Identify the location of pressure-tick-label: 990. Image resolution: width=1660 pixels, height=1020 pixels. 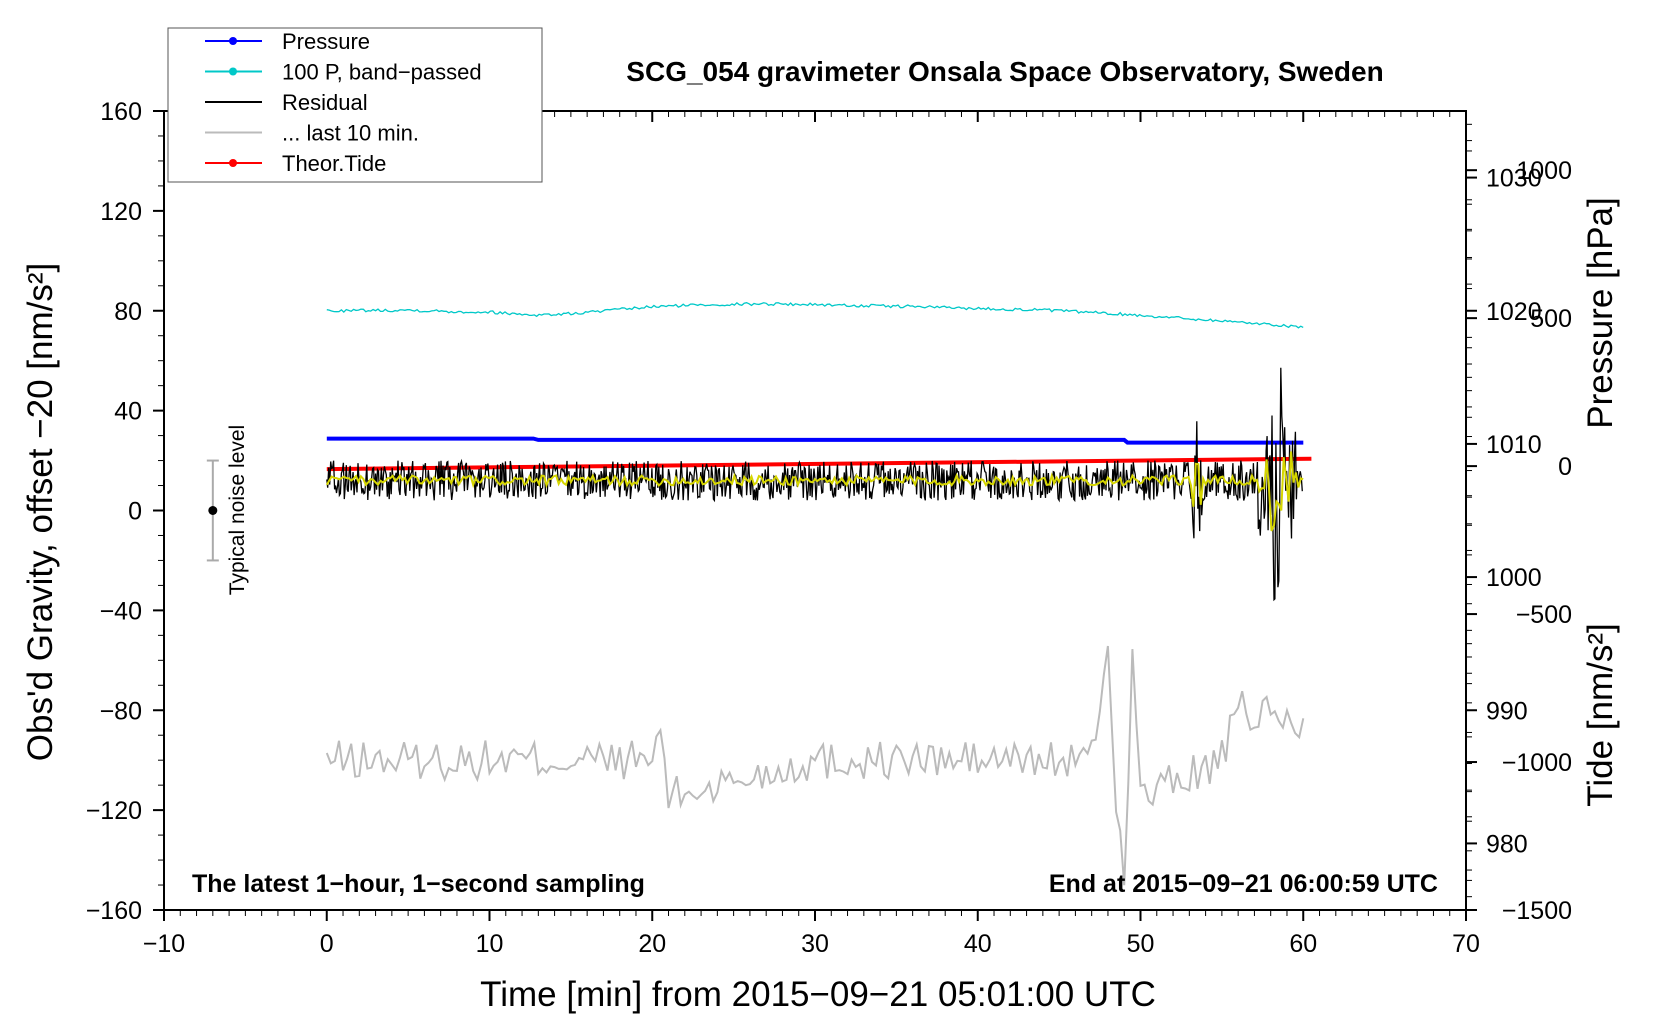
(1507, 711).